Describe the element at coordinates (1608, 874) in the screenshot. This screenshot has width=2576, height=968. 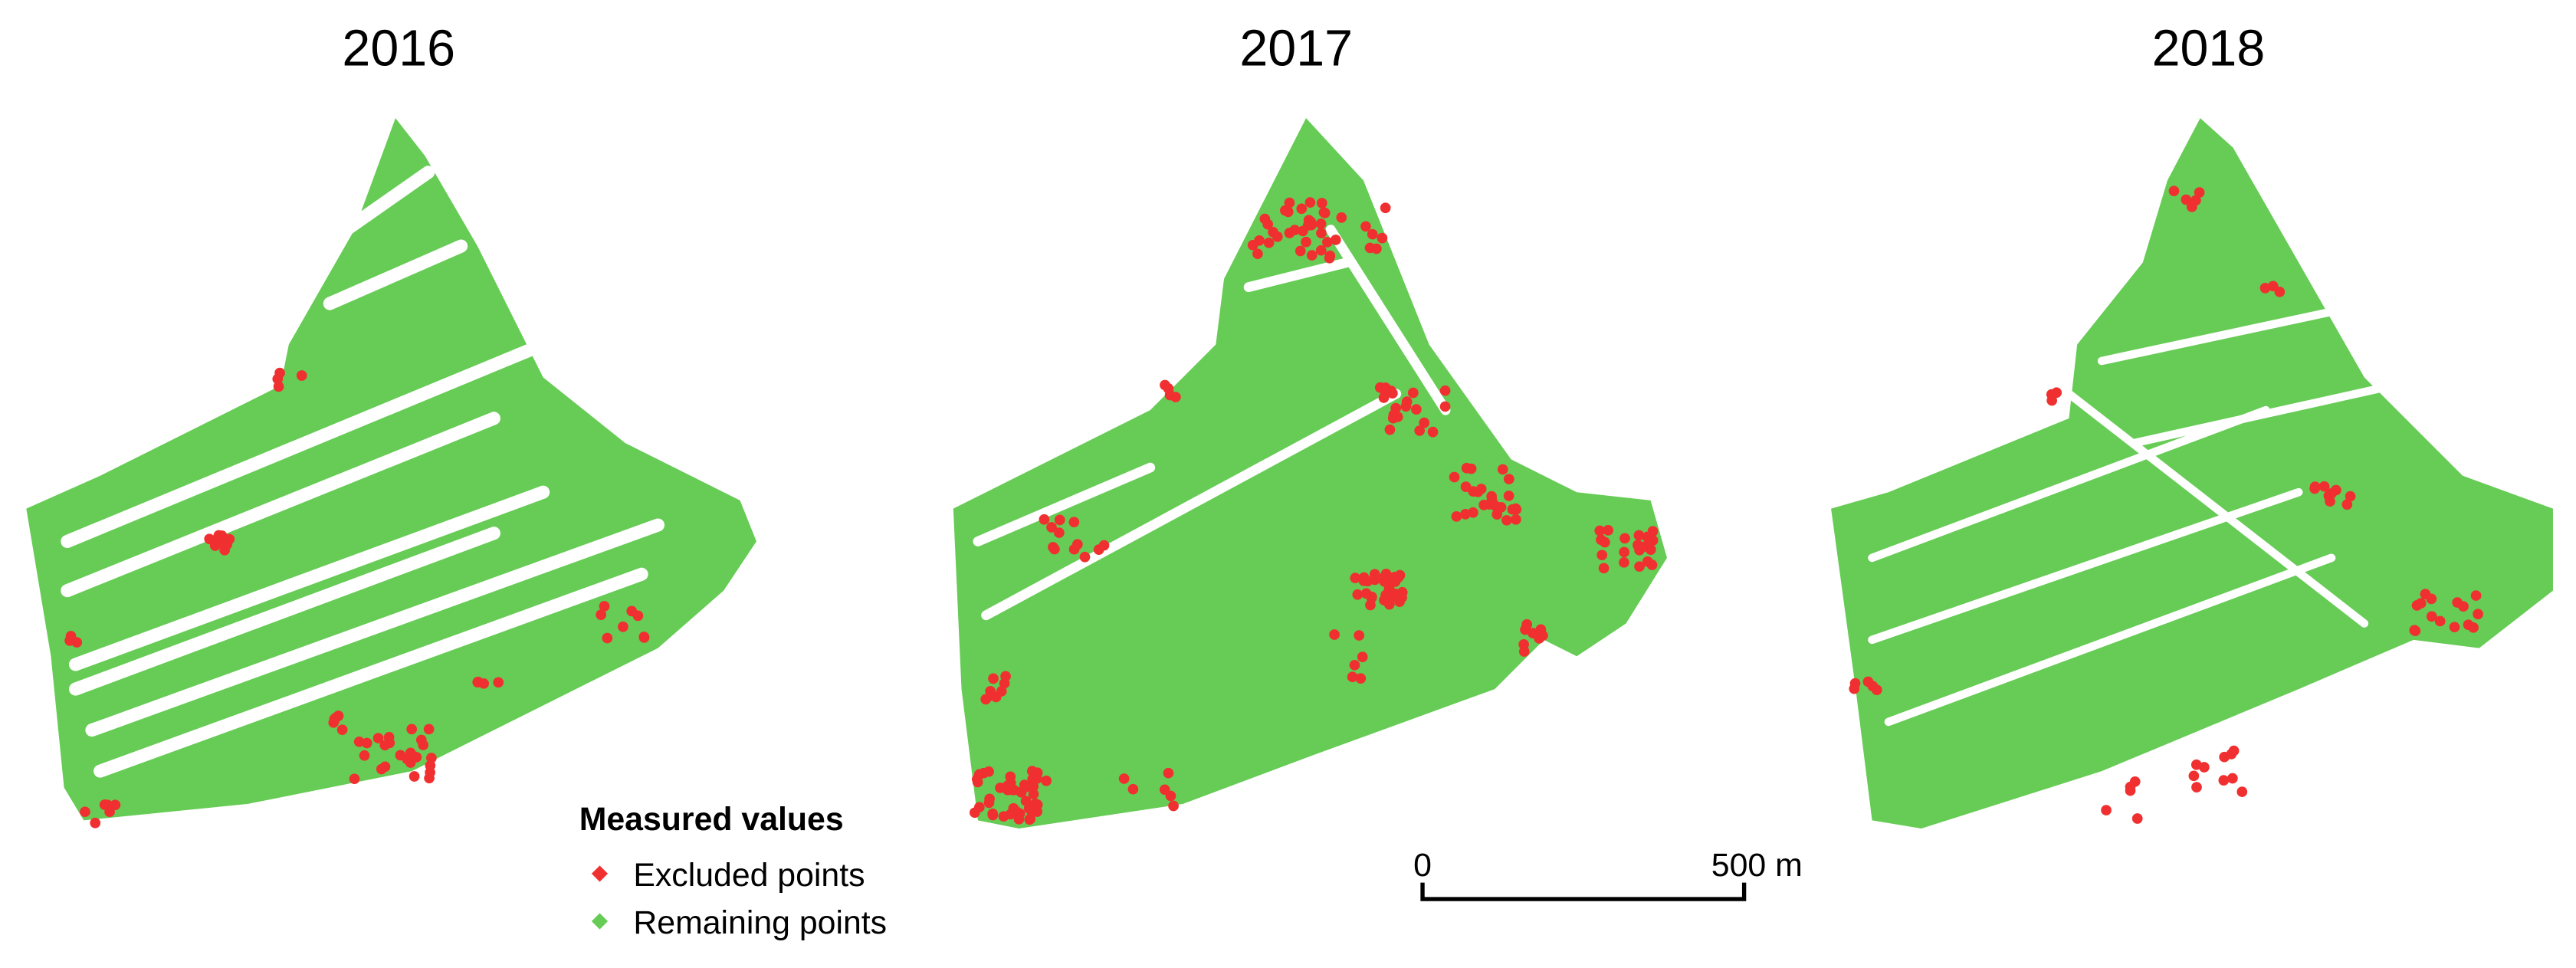
I see `scale-bar: 0 500 m` at that location.